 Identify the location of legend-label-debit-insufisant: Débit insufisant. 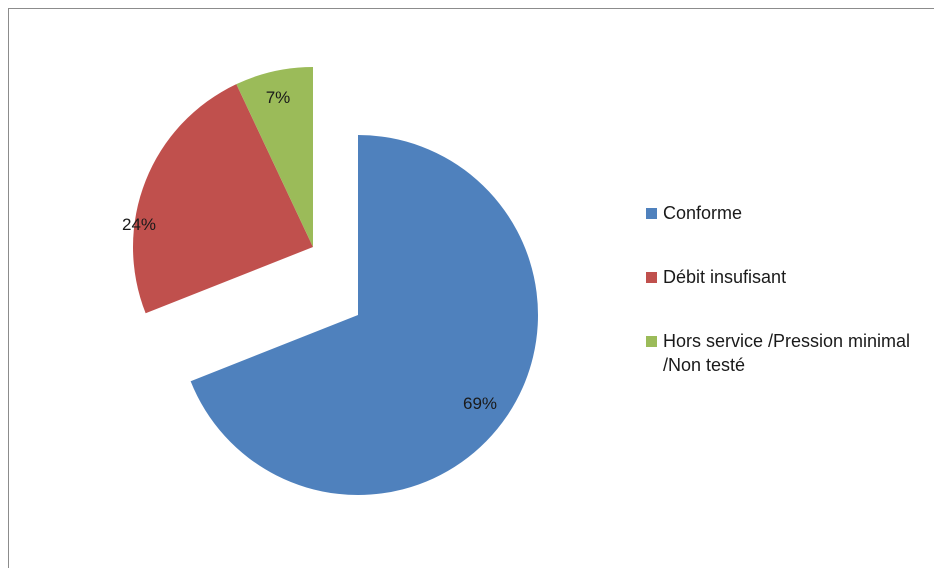
(725, 277).